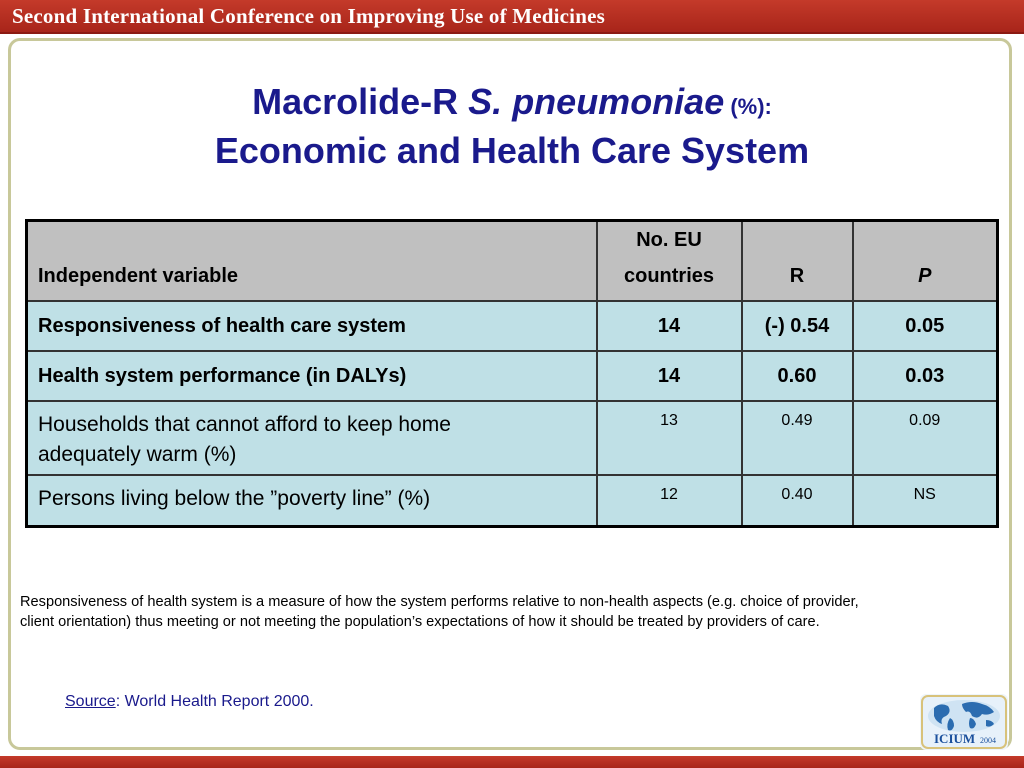 Image resolution: width=1024 pixels, height=768 pixels. What do you see at coordinates (925, 276) in the screenshot?
I see `header-p-label: P` at bounding box center [925, 276].